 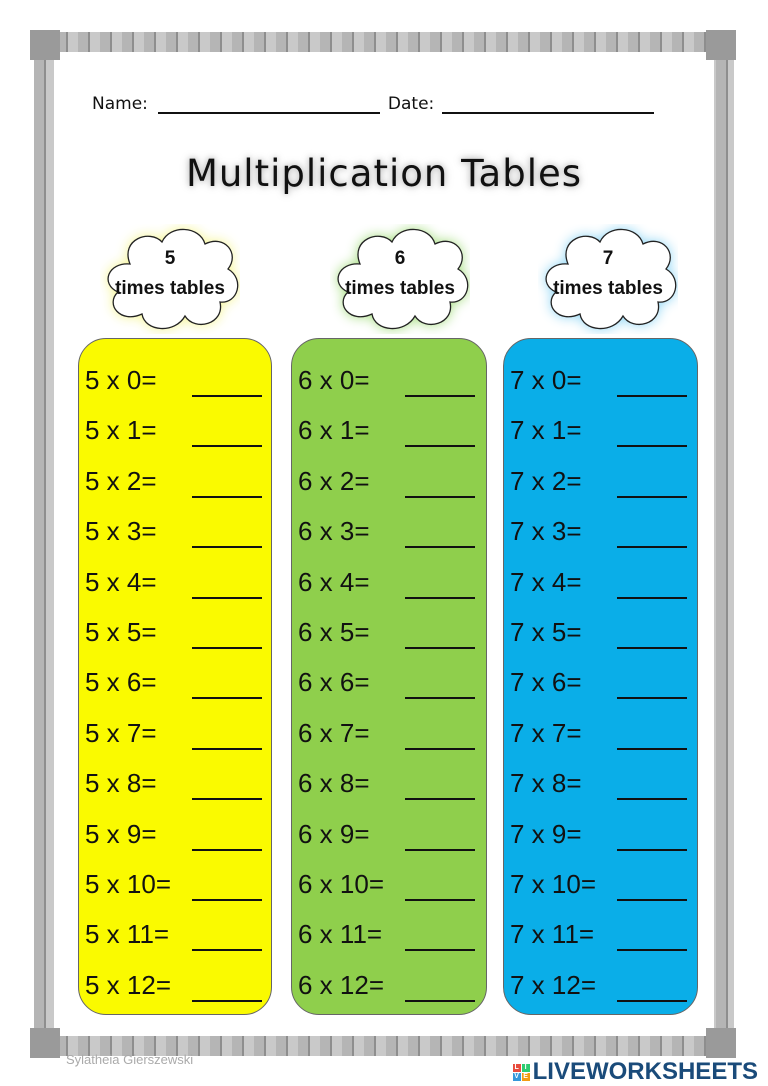 I want to click on equation-row: 7 x 6=, so click(x=600, y=692).